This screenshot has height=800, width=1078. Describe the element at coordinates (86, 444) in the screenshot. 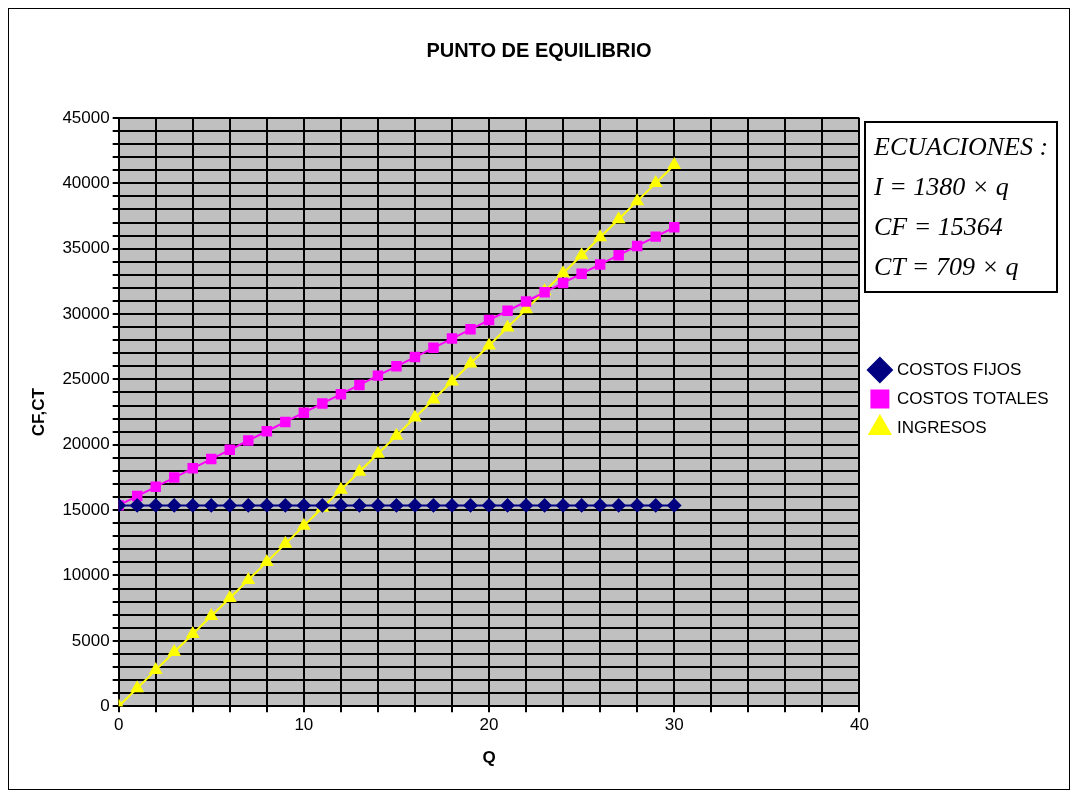

I see `y-tick-label: 20000` at that location.